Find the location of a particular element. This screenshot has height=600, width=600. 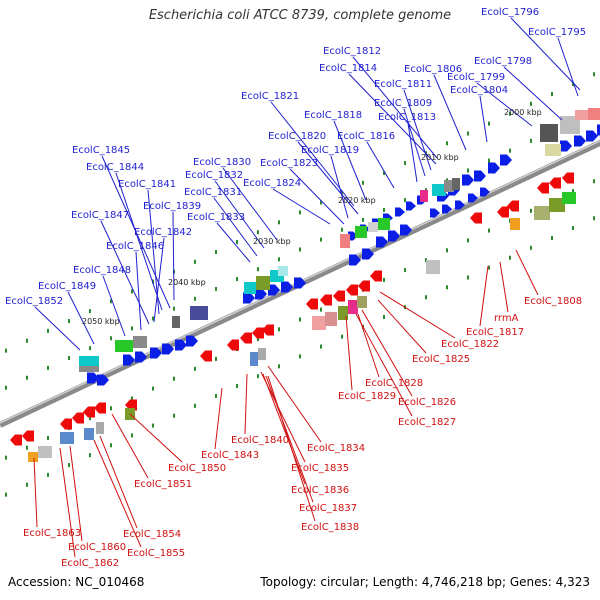

reverse-gene-label: EcolC_1838 is located at coordinates (330, 527).